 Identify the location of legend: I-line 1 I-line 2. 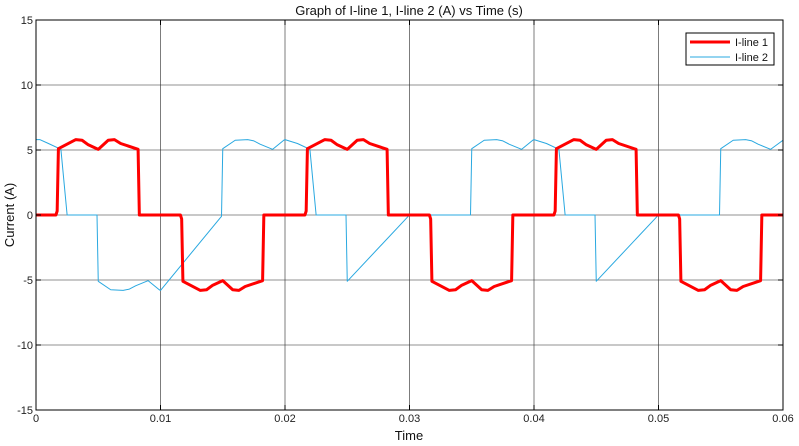
(730, 49).